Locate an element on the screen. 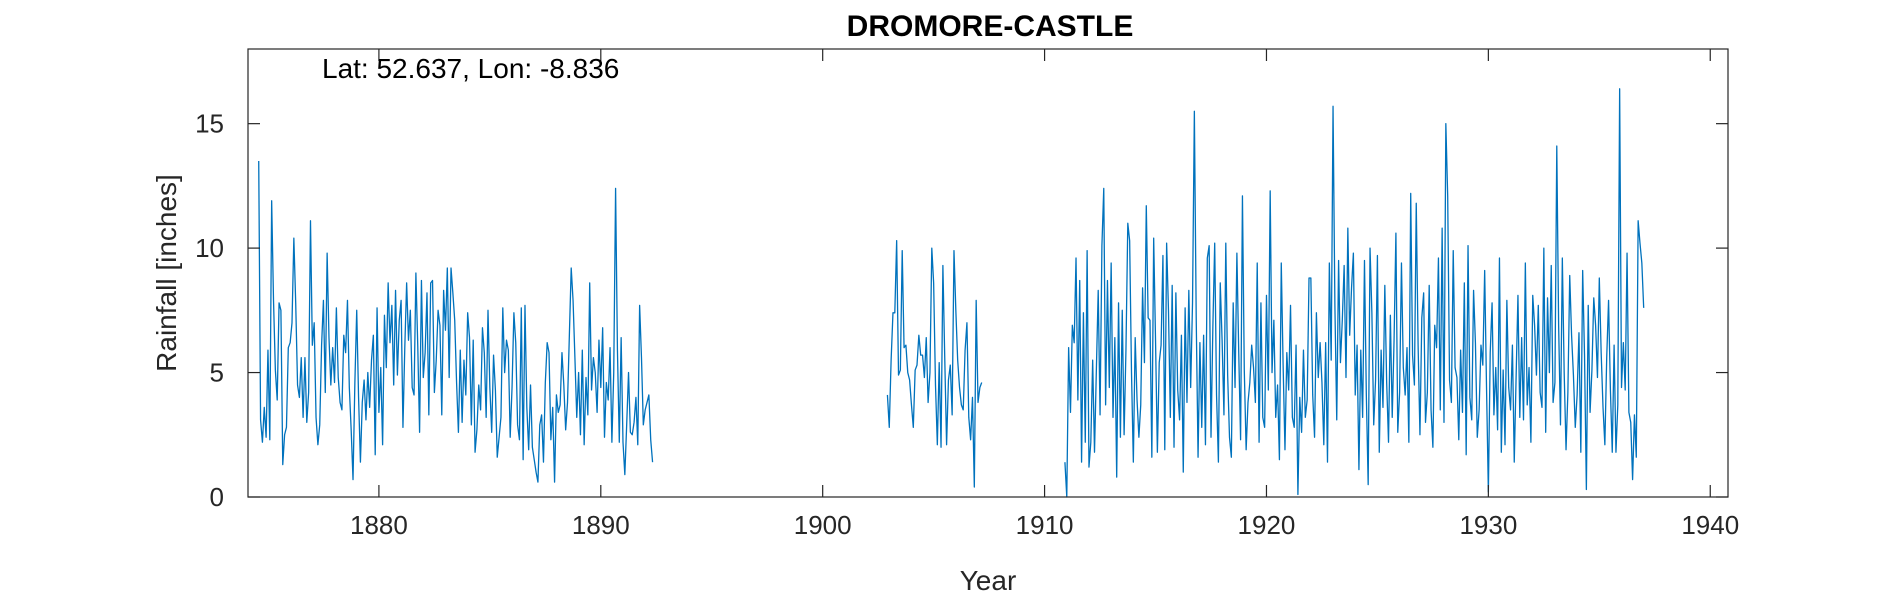  y-tick-label: 5 is located at coordinates (217, 373).